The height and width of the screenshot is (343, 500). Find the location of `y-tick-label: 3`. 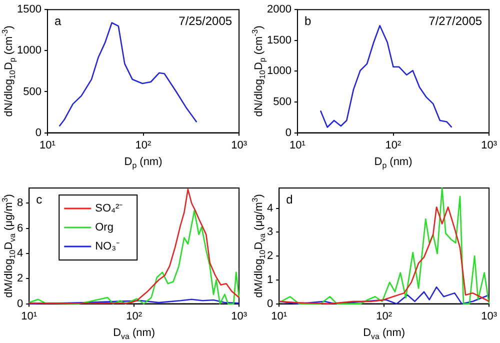

y-tick-label: 3 is located at coordinates (270, 232).